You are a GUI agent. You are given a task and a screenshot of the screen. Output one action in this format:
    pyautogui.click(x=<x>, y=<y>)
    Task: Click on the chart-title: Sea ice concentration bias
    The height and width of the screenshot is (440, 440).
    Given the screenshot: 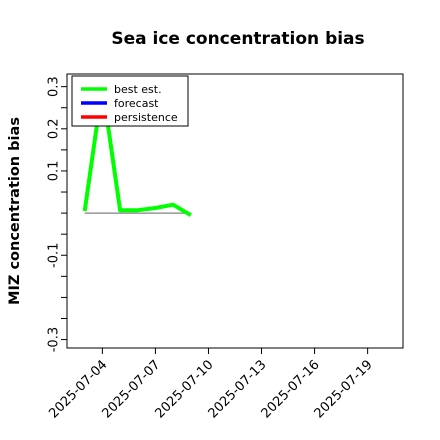 What is the action you would take?
    pyautogui.click(x=237, y=39)
    